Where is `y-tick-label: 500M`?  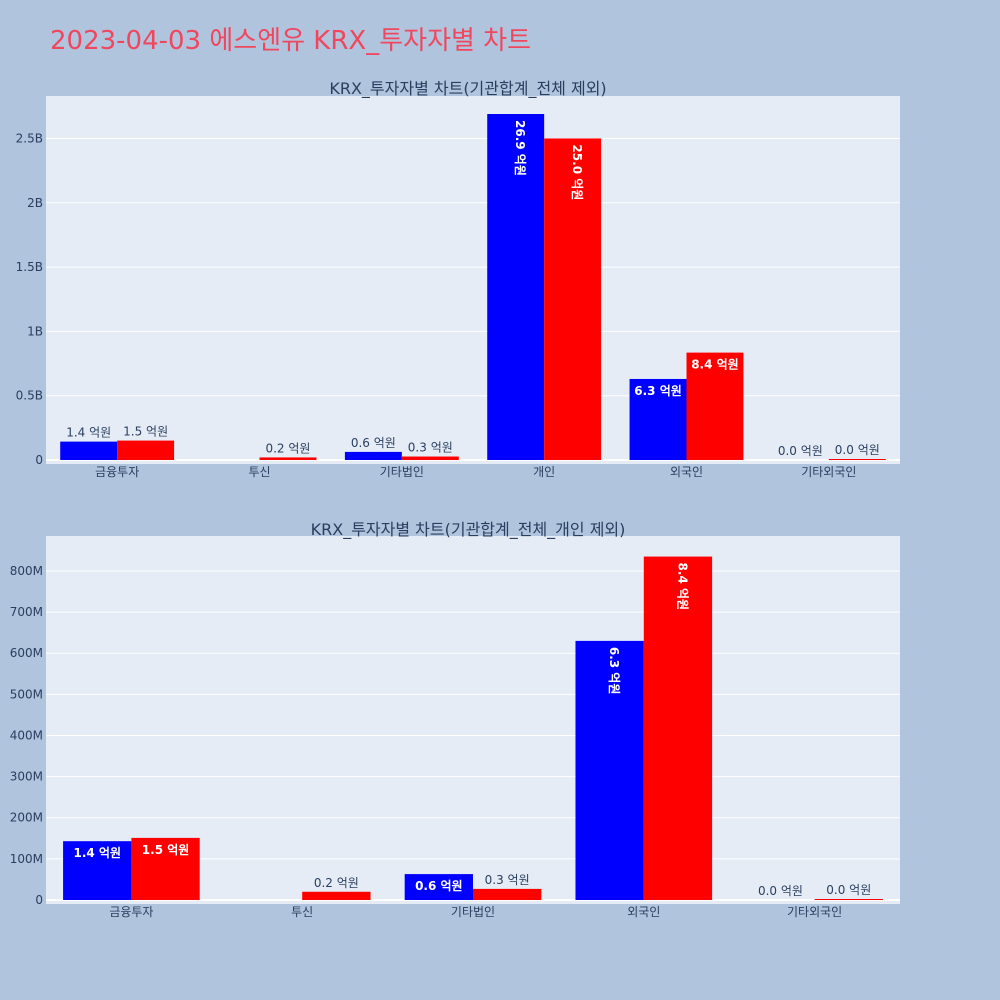 y-tick-label: 500M is located at coordinates (26, 694).